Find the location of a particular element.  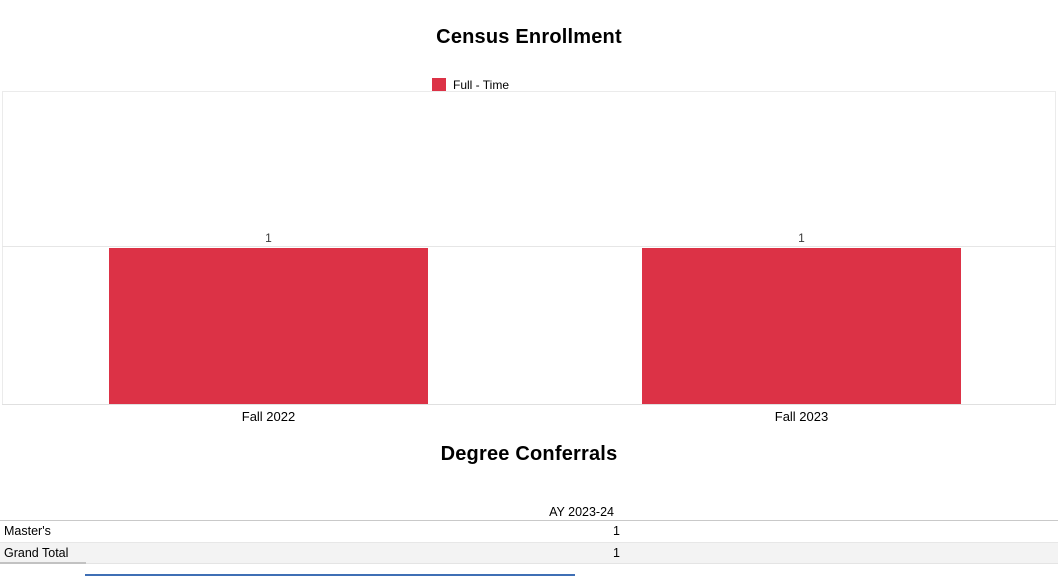

row-label-grand-total: Grand Total is located at coordinates (36, 553).